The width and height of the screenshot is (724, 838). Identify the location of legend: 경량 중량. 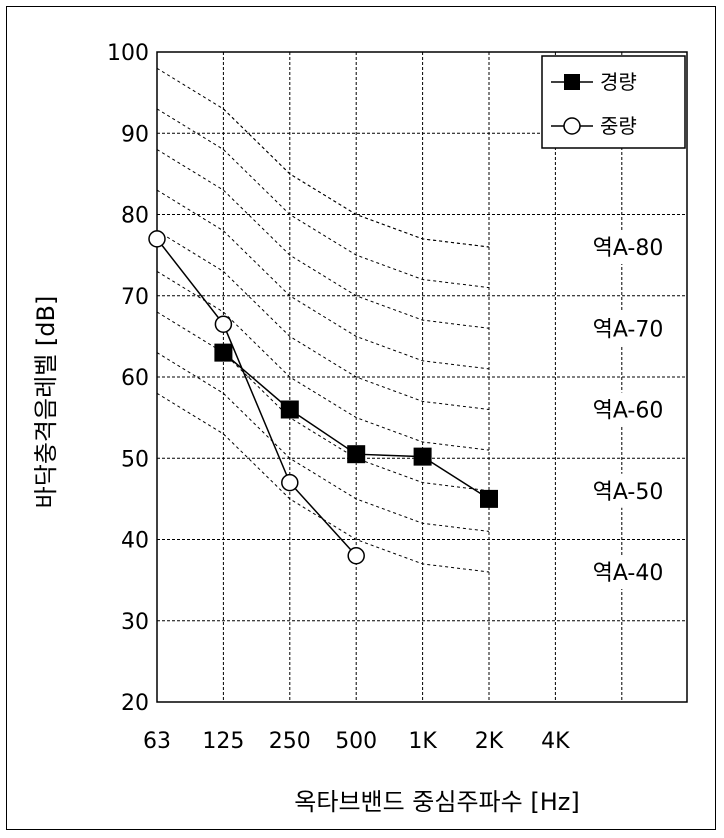
(613, 102).